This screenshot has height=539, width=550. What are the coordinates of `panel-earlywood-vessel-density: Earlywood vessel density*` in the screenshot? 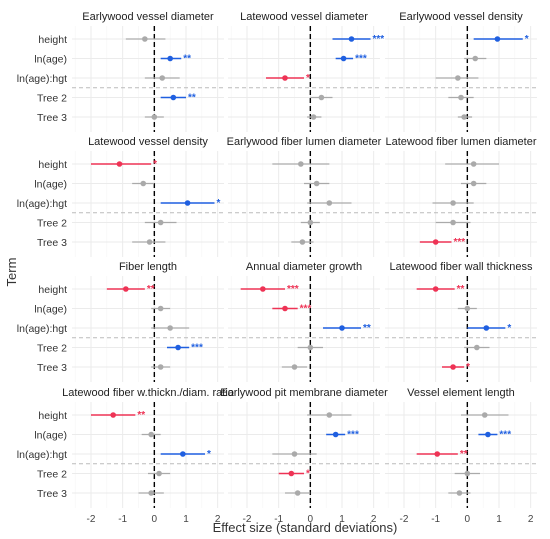 It's located at (461, 71).